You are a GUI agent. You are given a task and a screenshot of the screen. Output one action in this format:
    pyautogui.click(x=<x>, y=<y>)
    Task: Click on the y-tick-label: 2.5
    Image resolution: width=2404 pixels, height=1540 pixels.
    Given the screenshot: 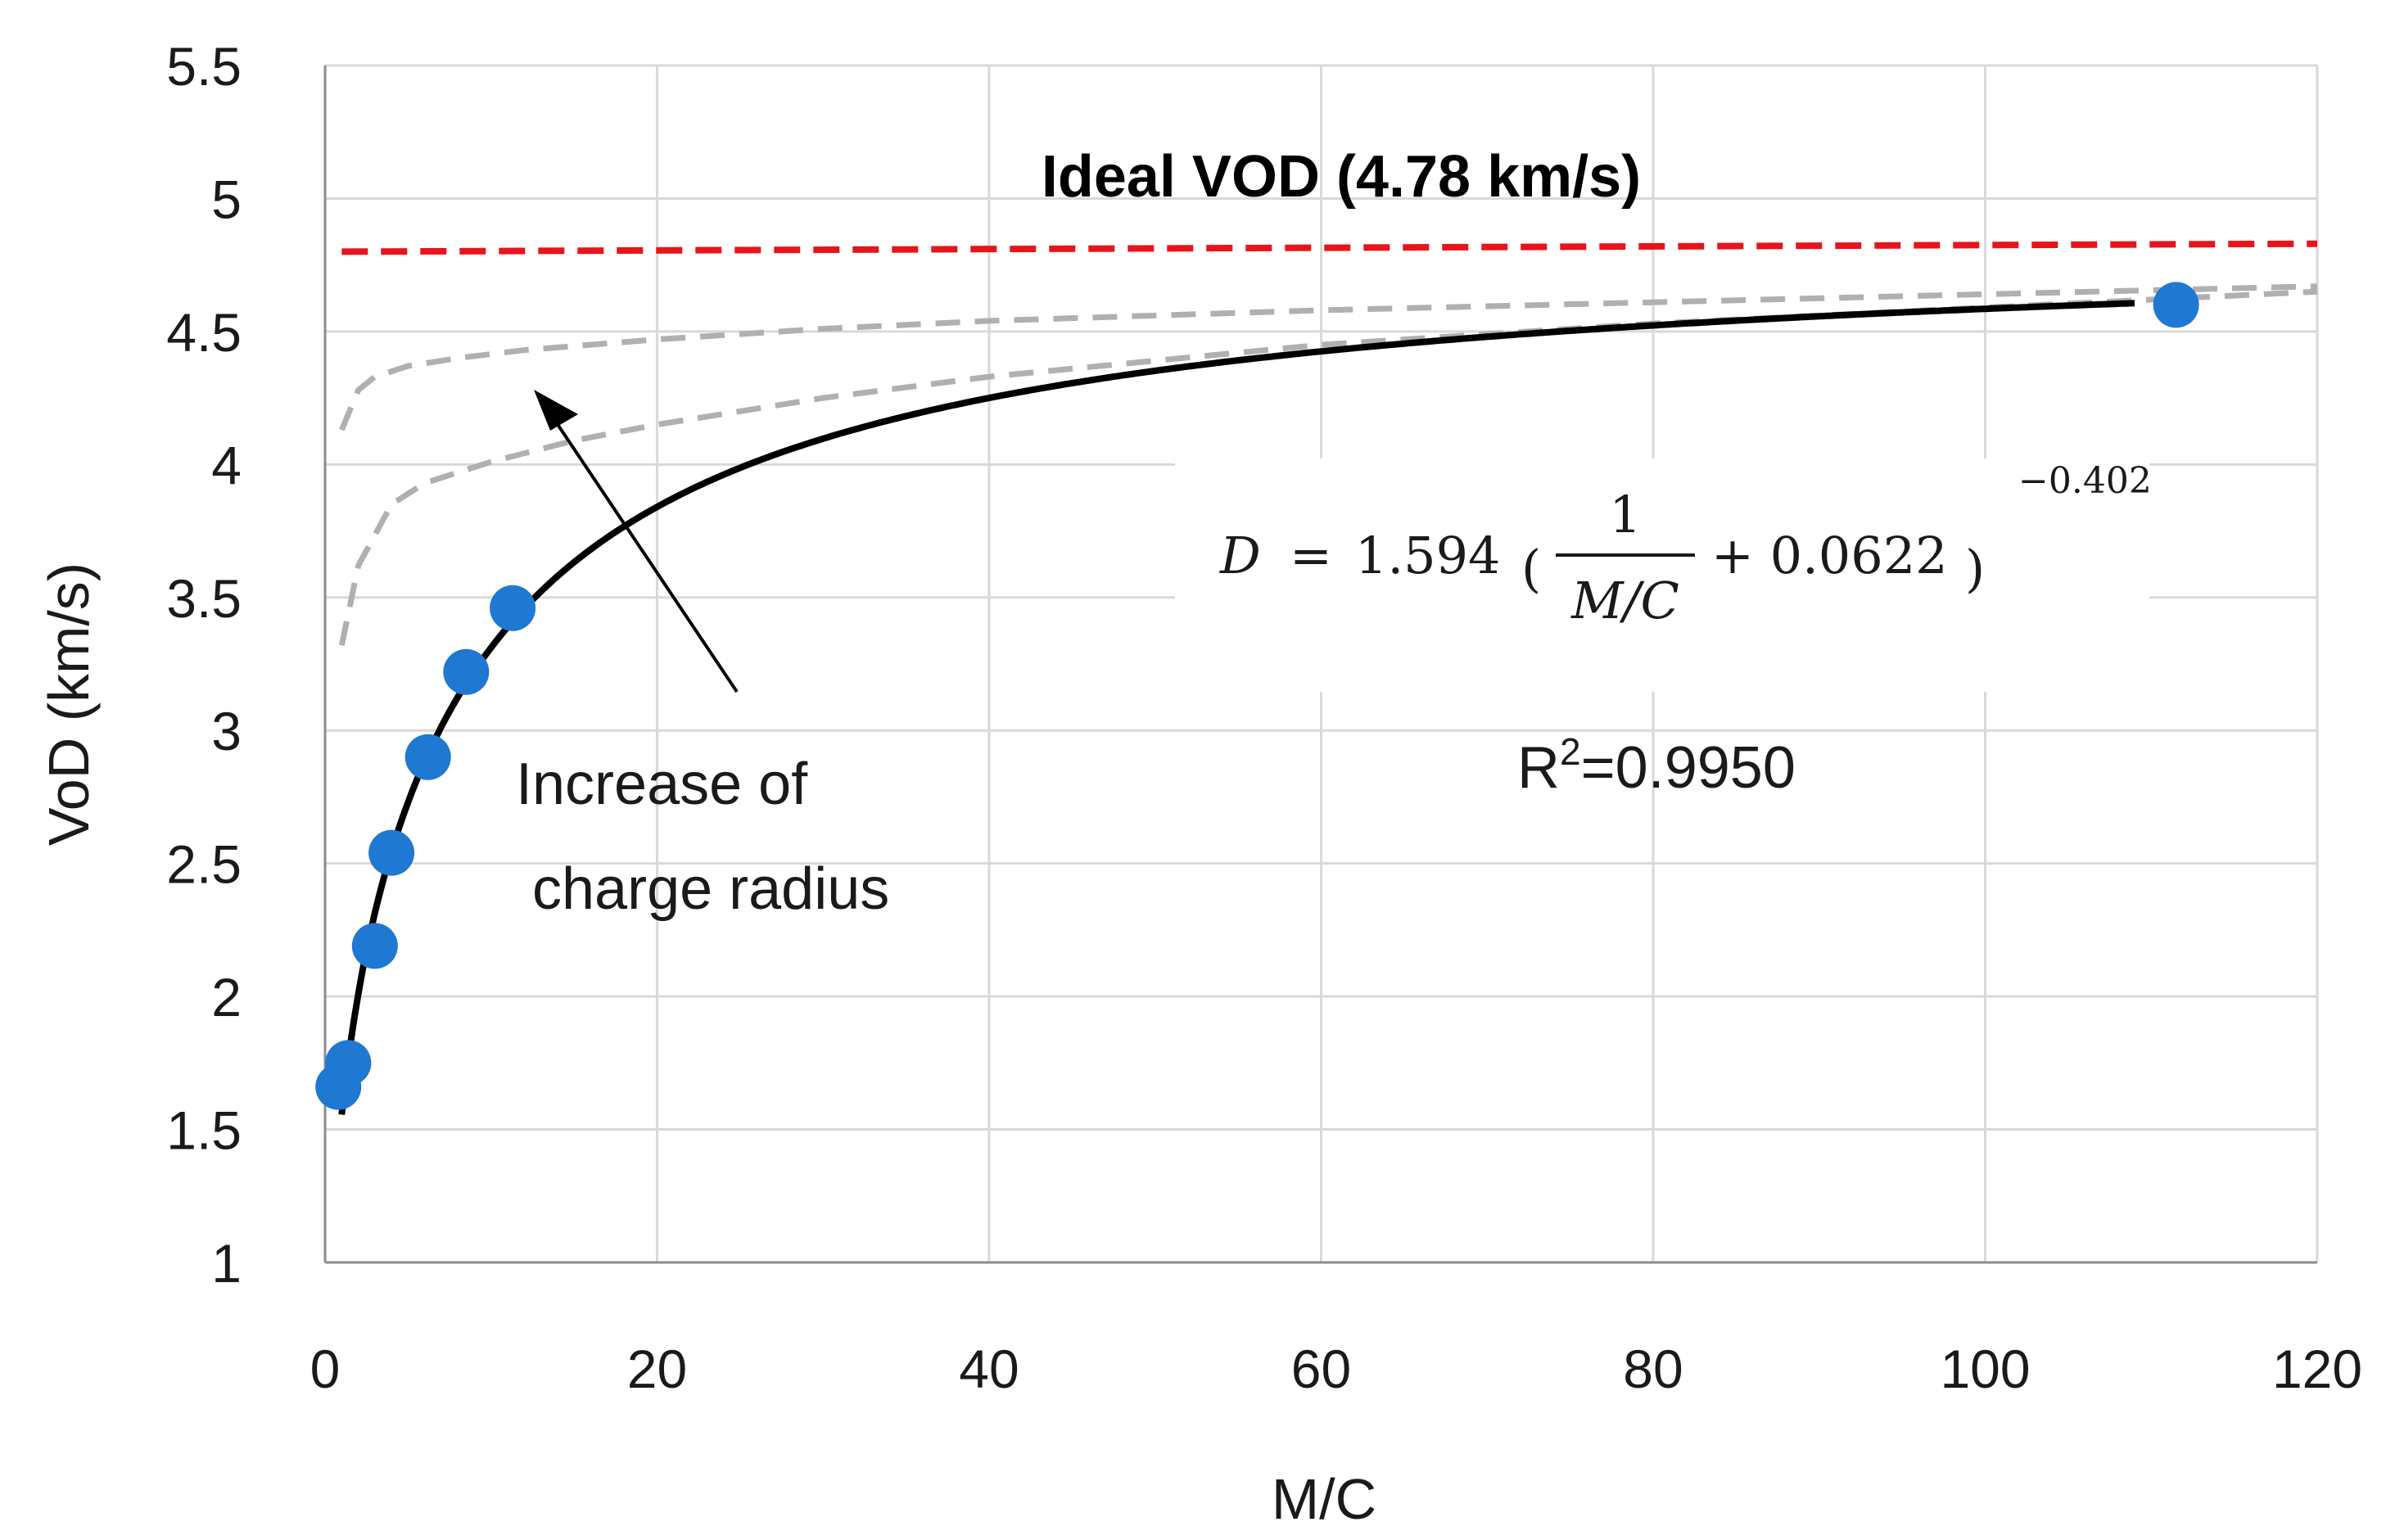 What is the action you would take?
    pyautogui.click(x=204, y=865)
    